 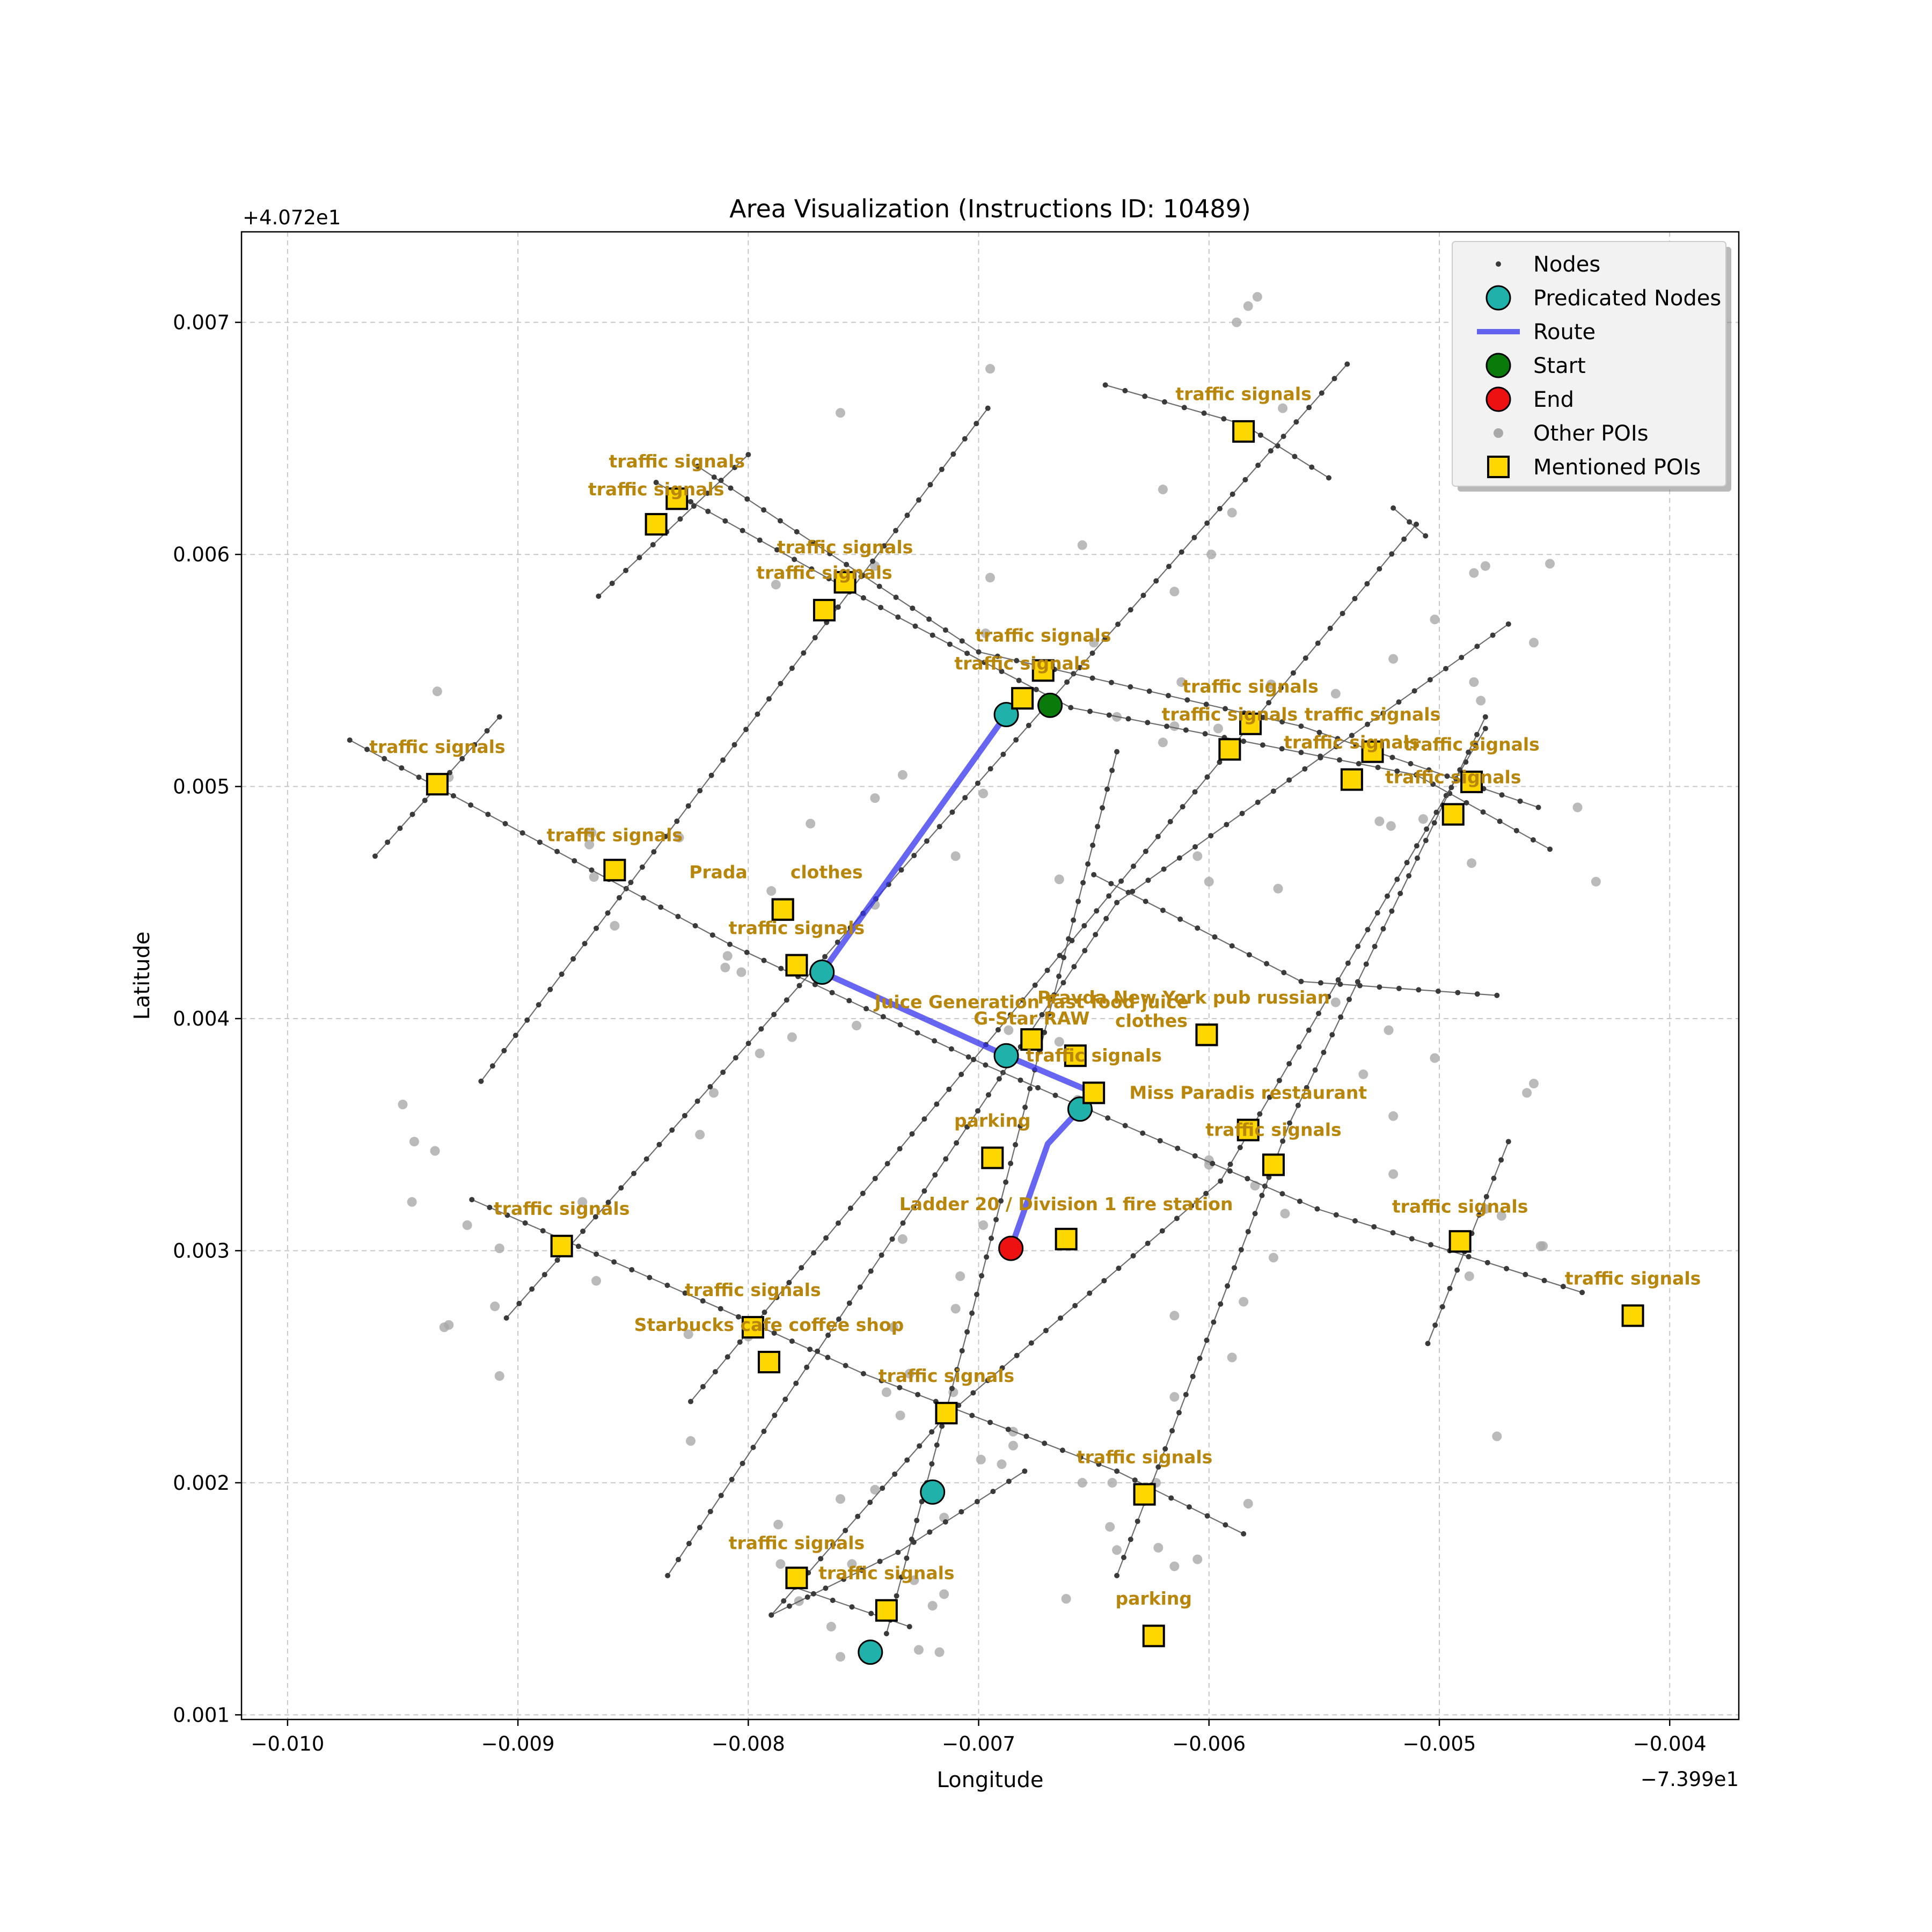 I want to click on x-tick-label: −0.006, so click(x=1209, y=1743).